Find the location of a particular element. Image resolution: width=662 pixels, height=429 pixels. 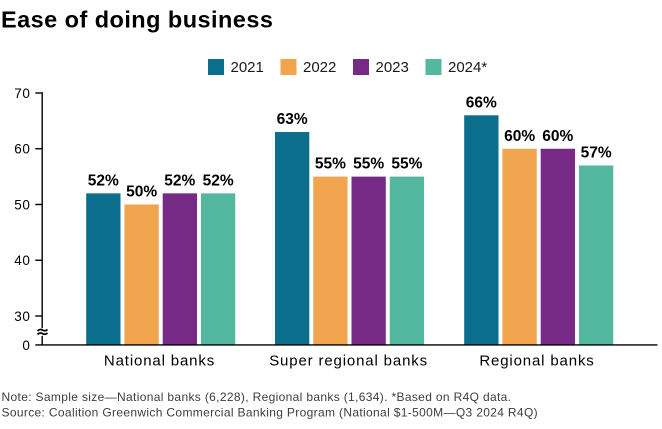

svg-text: 2021 is located at coordinates (247, 67).